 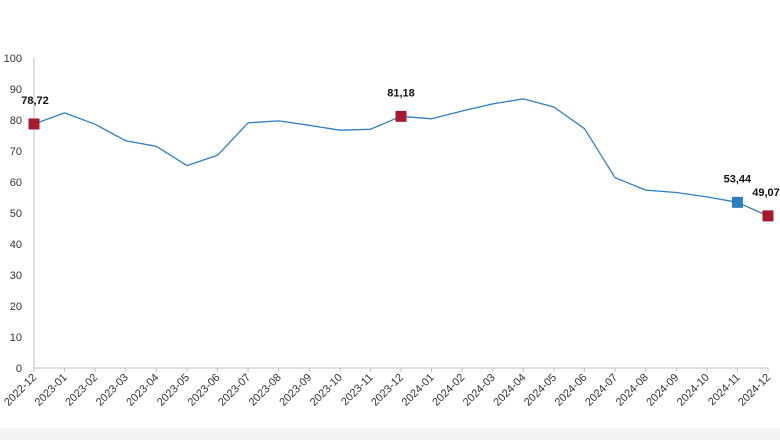 What do you see at coordinates (16, 338) in the screenshot?
I see `y-tick-label: 10` at bounding box center [16, 338].